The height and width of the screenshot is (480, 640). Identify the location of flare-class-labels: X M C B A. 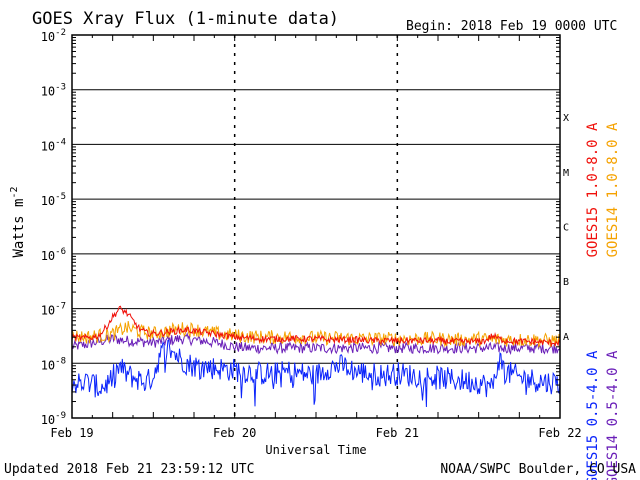
(566, 228).